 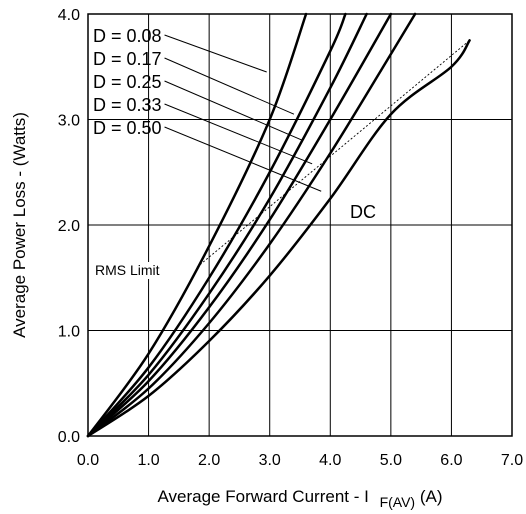 I want to click on rms-limit-label-bg, so click(x=139, y=270).